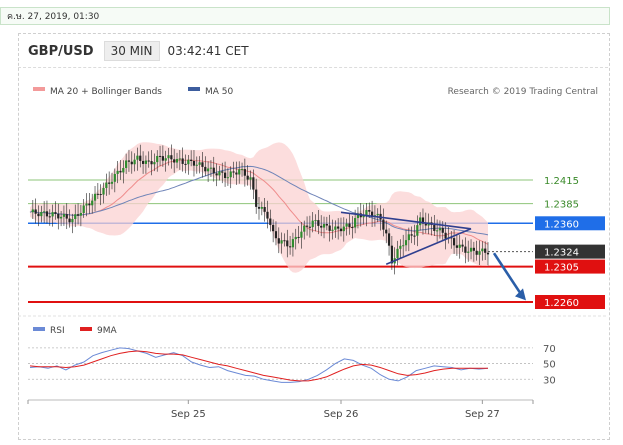  Describe the element at coordinates (61, 51) in the screenshot. I see `symbol-label: GBP/USD` at that location.